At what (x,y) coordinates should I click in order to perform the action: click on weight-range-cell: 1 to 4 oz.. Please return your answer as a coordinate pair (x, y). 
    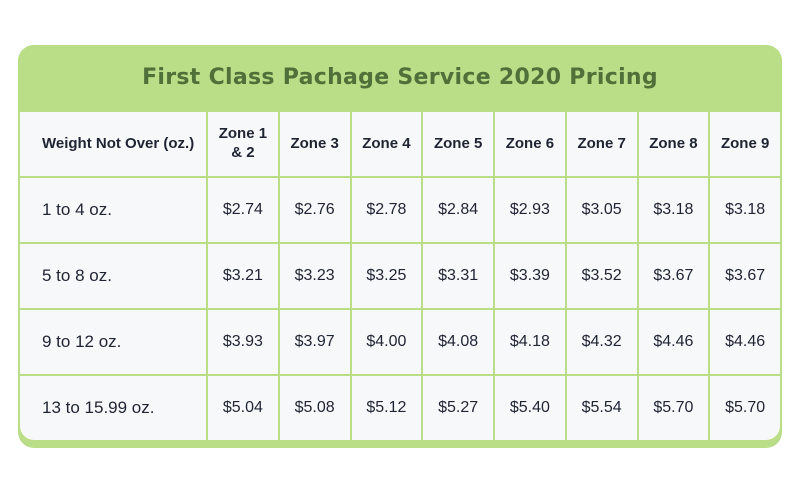
    Looking at the image, I should click on (113, 210).